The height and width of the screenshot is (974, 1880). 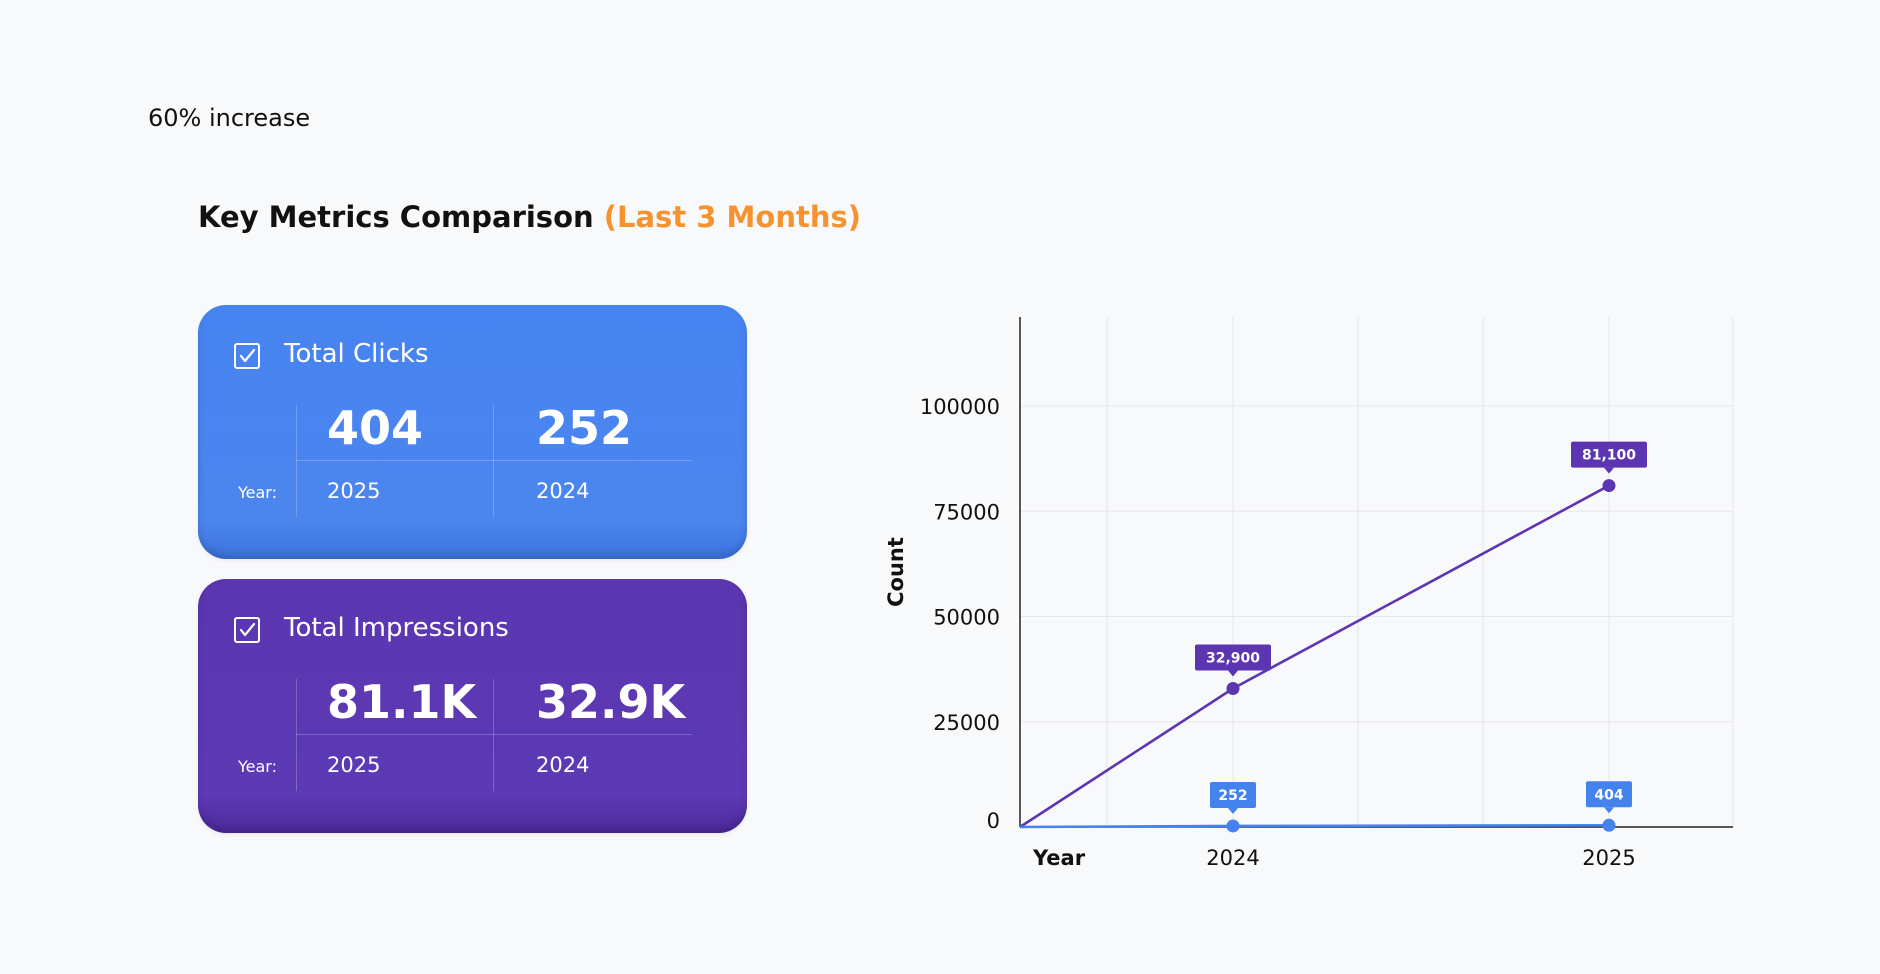 What do you see at coordinates (732, 217) in the screenshot?
I see `page-title-period: (Last 3 Months)` at bounding box center [732, 217].